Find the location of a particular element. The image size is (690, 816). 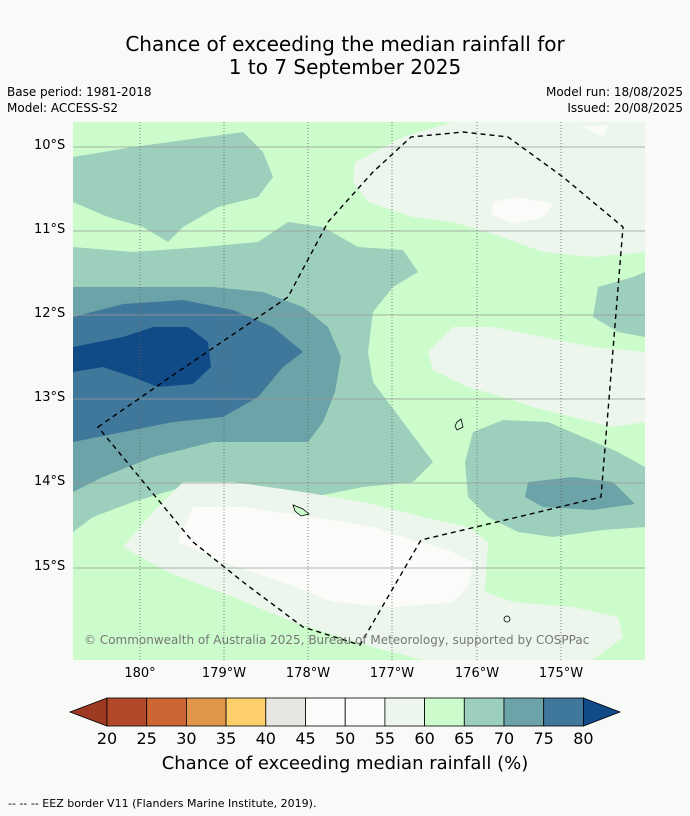

contour-55-rightmid is located at coordinates (536, 377).